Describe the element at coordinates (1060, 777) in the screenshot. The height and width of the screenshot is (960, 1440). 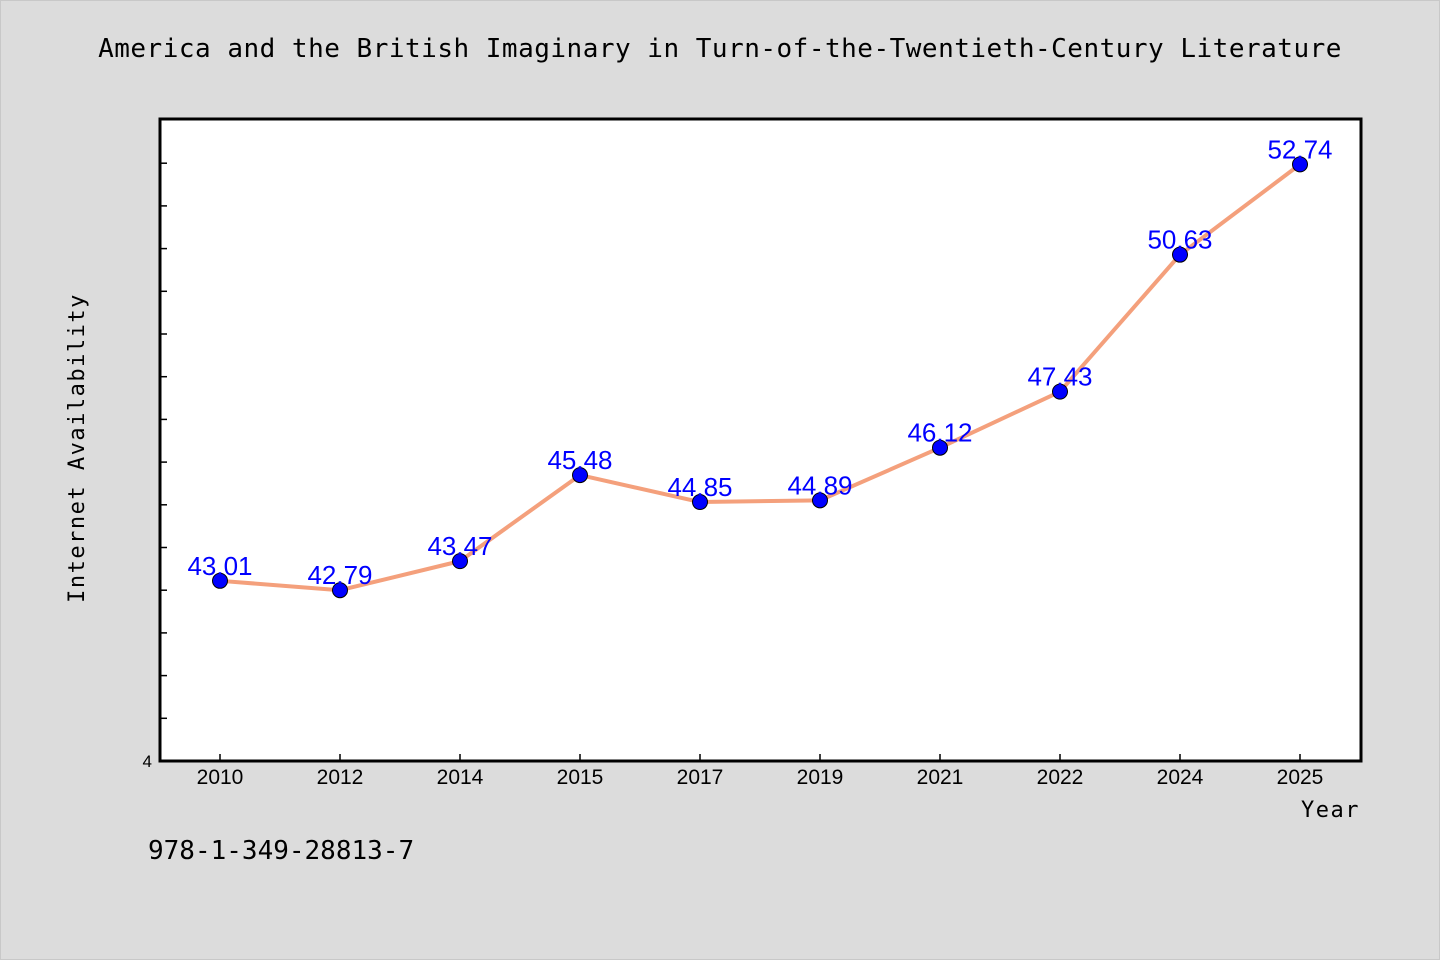
I see `x-tick-label: 2022` at that location.